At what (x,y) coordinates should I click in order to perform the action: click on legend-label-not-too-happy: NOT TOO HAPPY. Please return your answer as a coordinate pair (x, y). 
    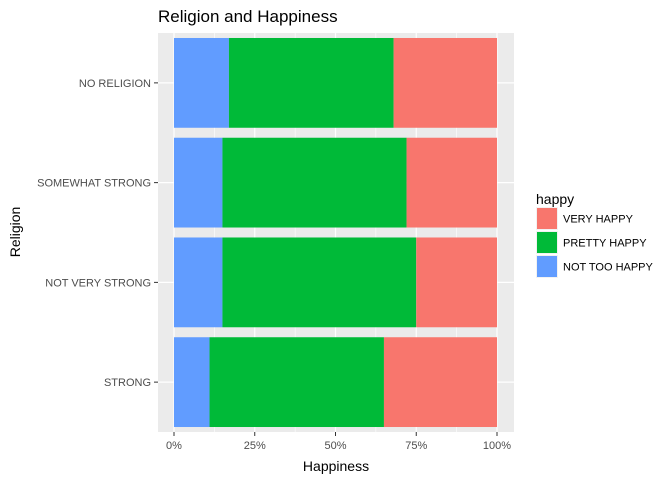
    Looking at the image, I should click on (608, 268).